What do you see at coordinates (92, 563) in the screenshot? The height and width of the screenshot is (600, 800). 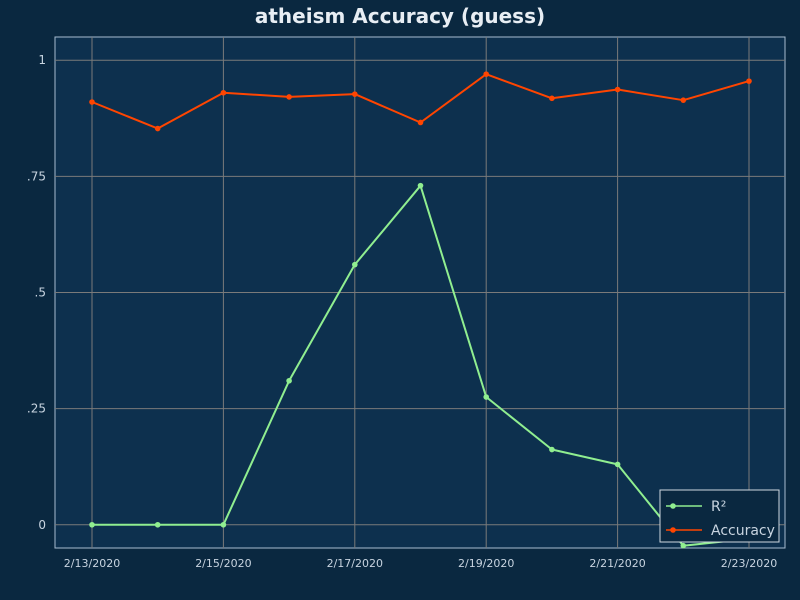 I see `x-tick-label: 2/13/2020` at bounding box center [92, 563].